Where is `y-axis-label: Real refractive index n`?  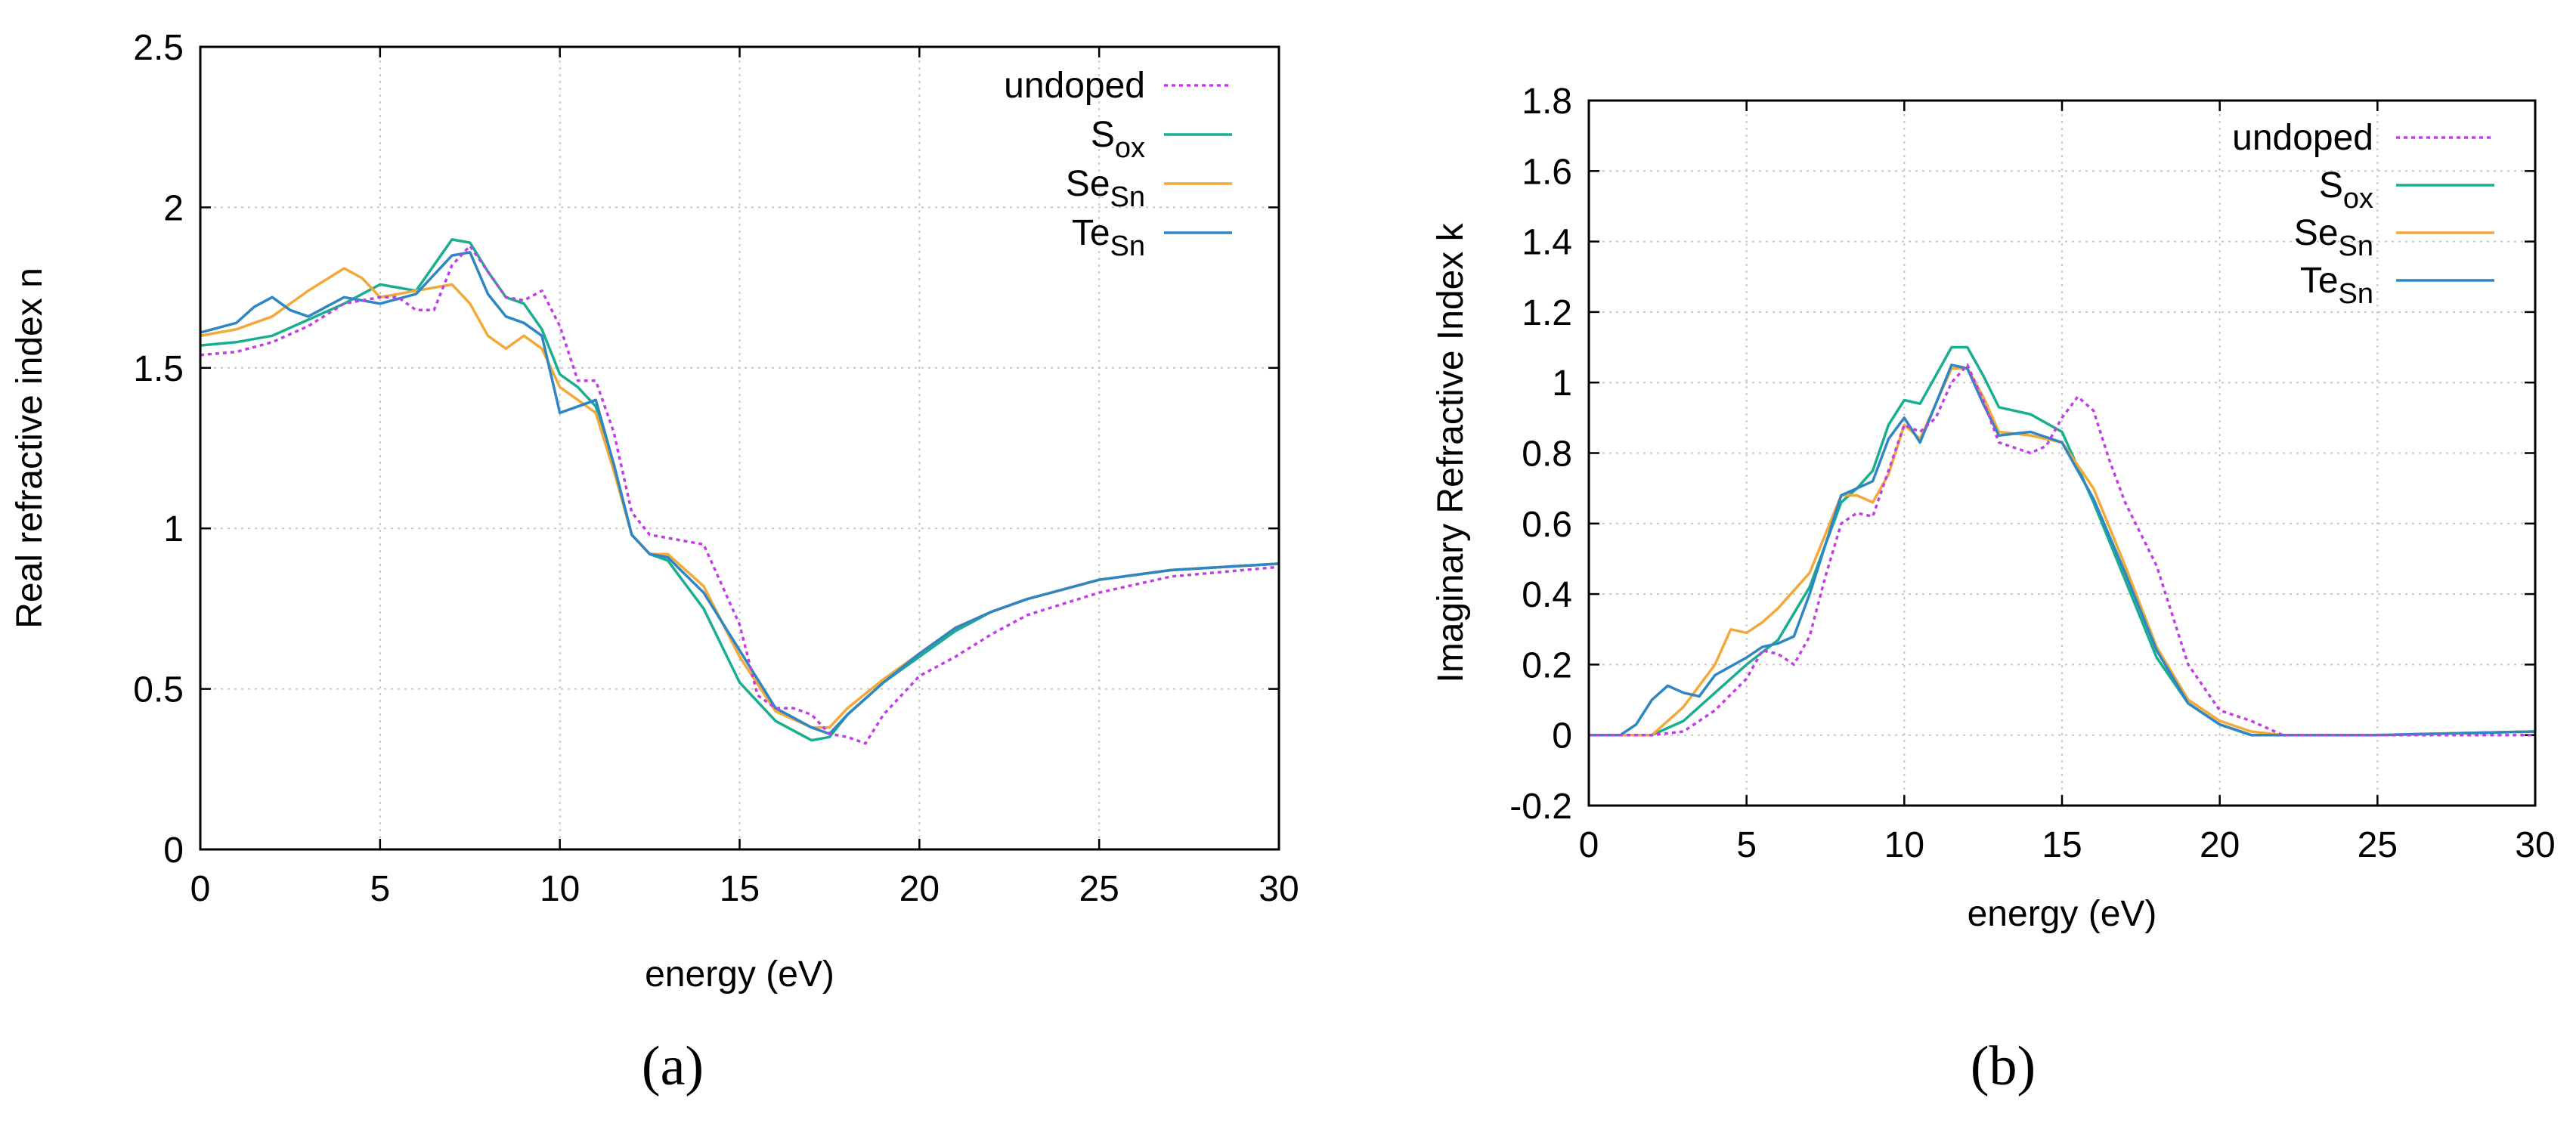
y-axis-label: Real refractive index n is located at coordinates (30, 448).